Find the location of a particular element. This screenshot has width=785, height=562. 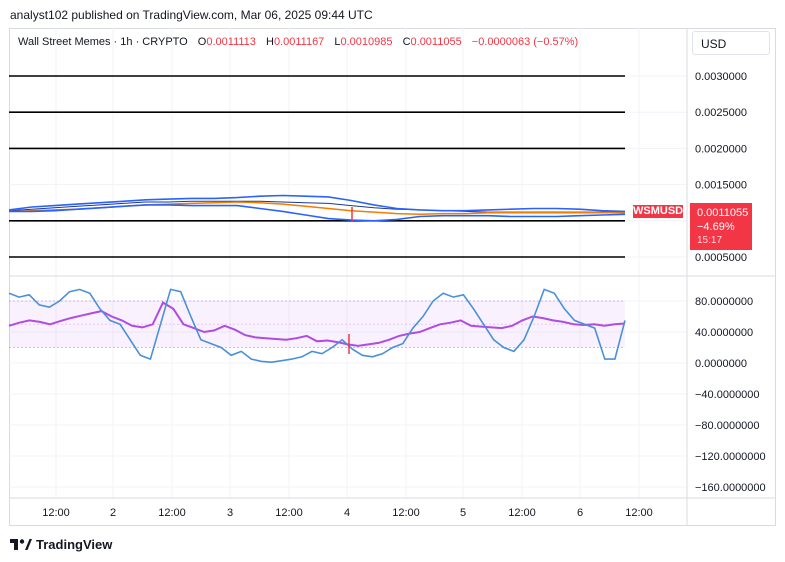

osc-tick-label: −160.0000000 is located at coordinates (730, 488).